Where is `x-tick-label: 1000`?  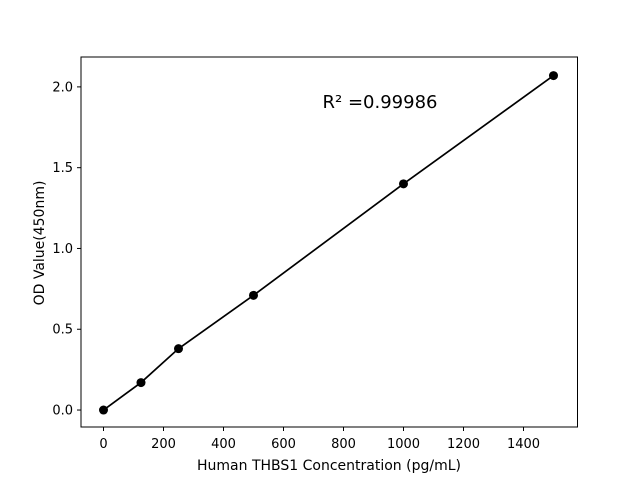 x-tick-label: 1000 is located at coordinates (403, 444).